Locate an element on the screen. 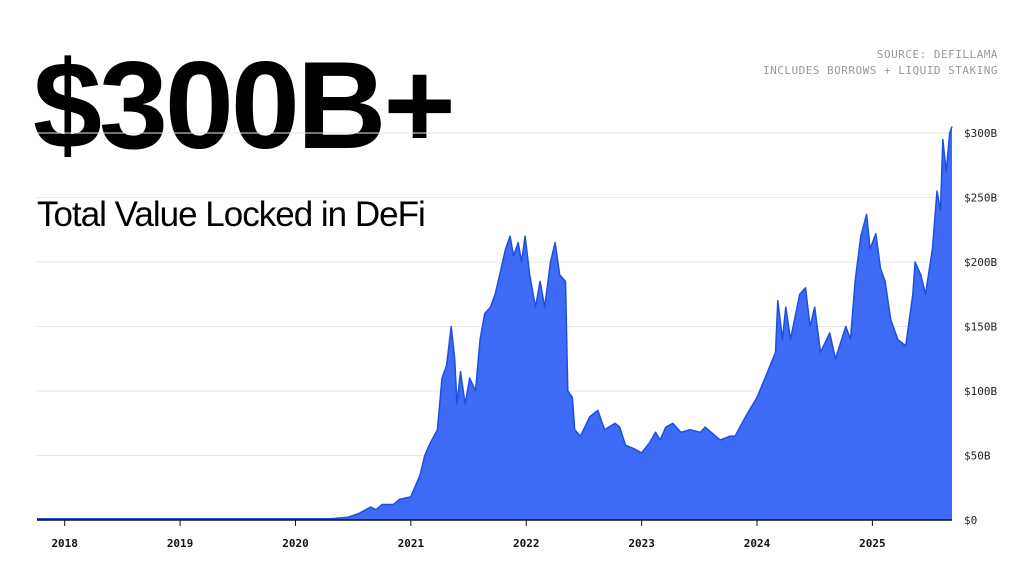  x-tick-label: 2023 is located at coordinates (641, 543).